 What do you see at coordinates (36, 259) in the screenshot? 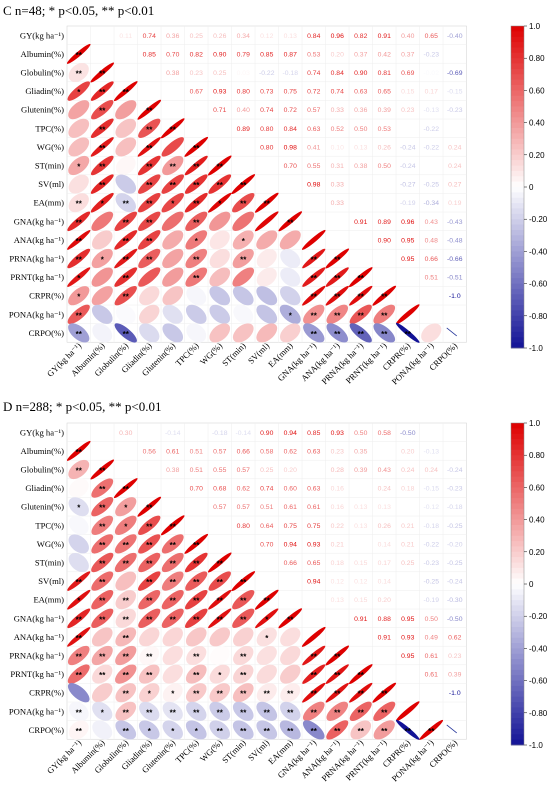
I see `panel-c-row-label: PRNA(kg ha⁻¹)` at bounding box center [36, 259].